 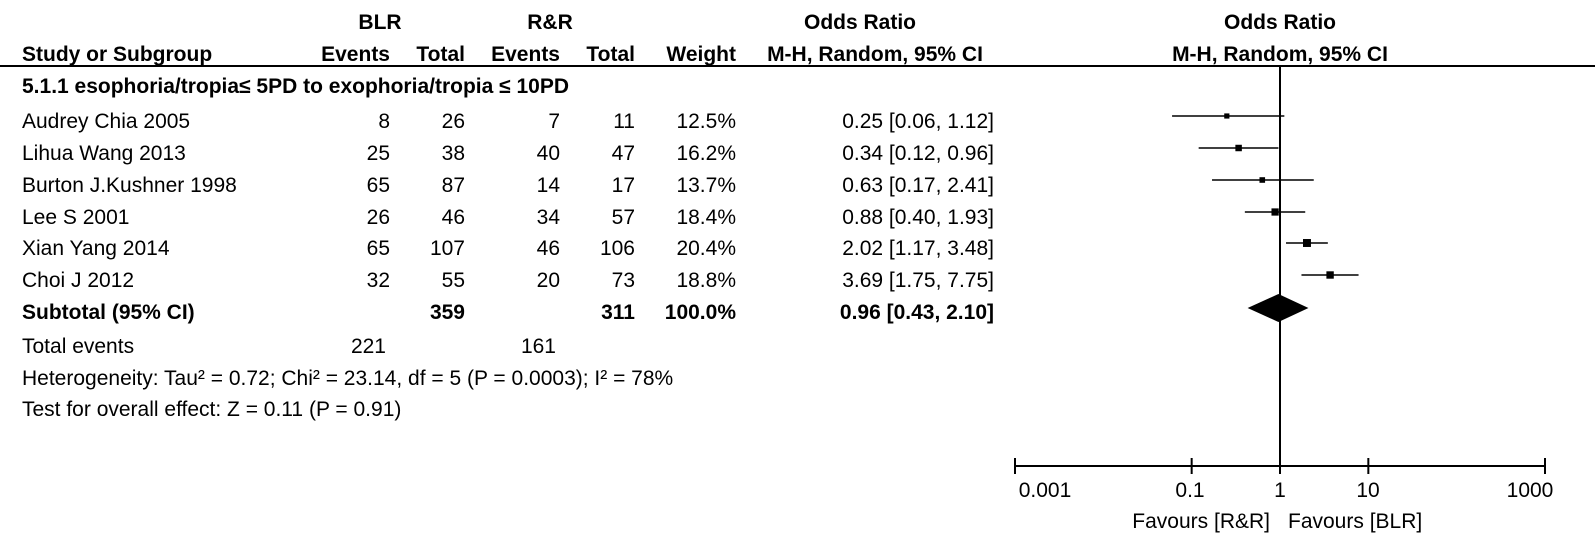 What do you see at coordinates (624, 121) in the screenshot?
I see `rr-total: 11` at bounding box center [624, 121].